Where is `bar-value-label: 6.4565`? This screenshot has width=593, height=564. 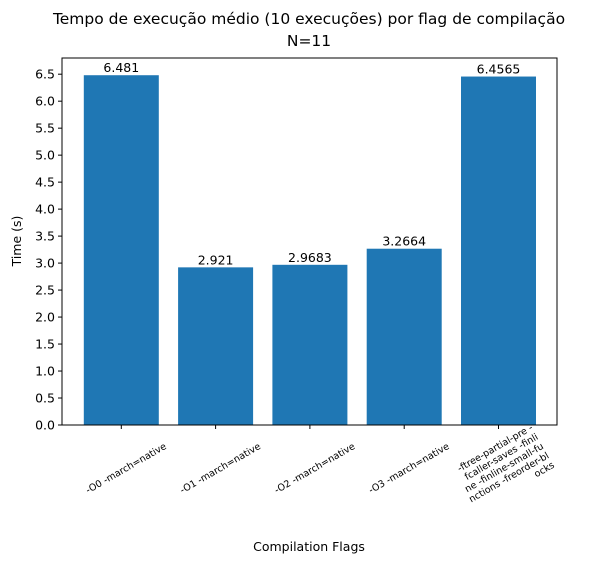
bar-value-label: 6.4565 is located at coordinates (499, 69).